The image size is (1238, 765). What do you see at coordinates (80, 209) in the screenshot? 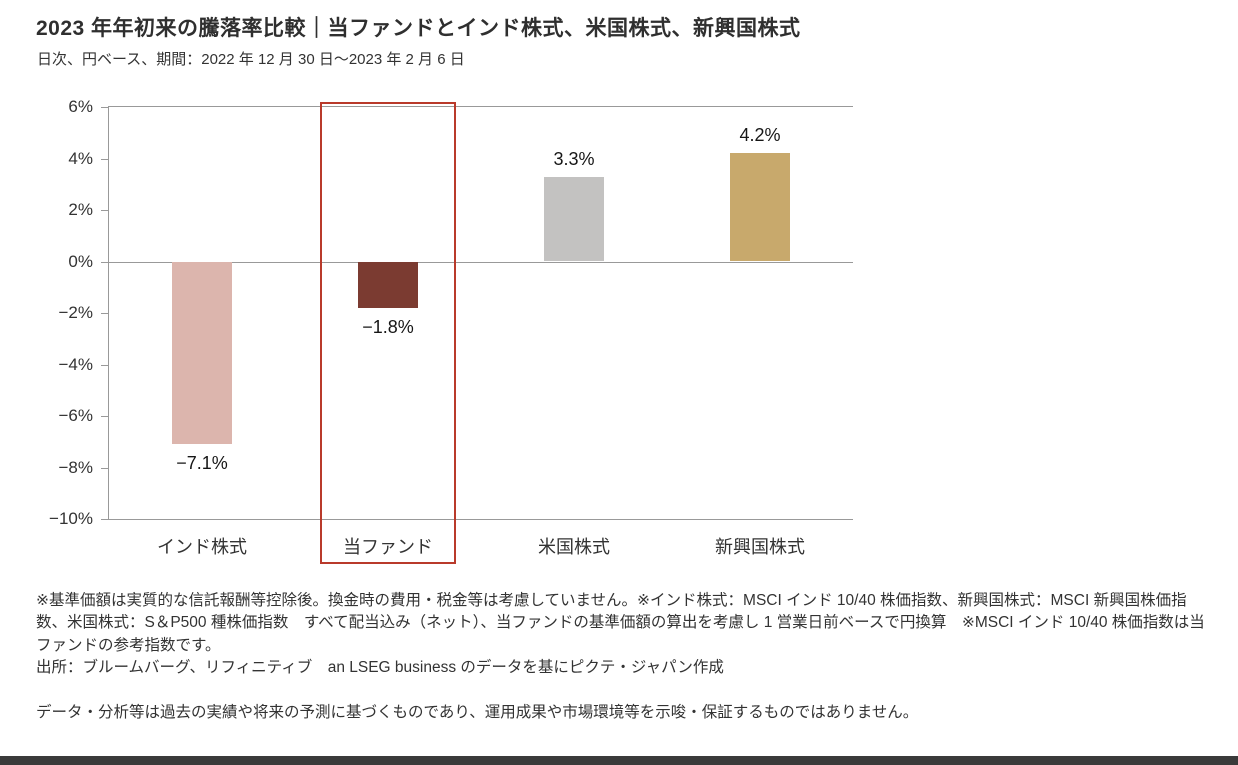
I see `y-axis-tick-label: 2%` at bounding box center [80, 209].